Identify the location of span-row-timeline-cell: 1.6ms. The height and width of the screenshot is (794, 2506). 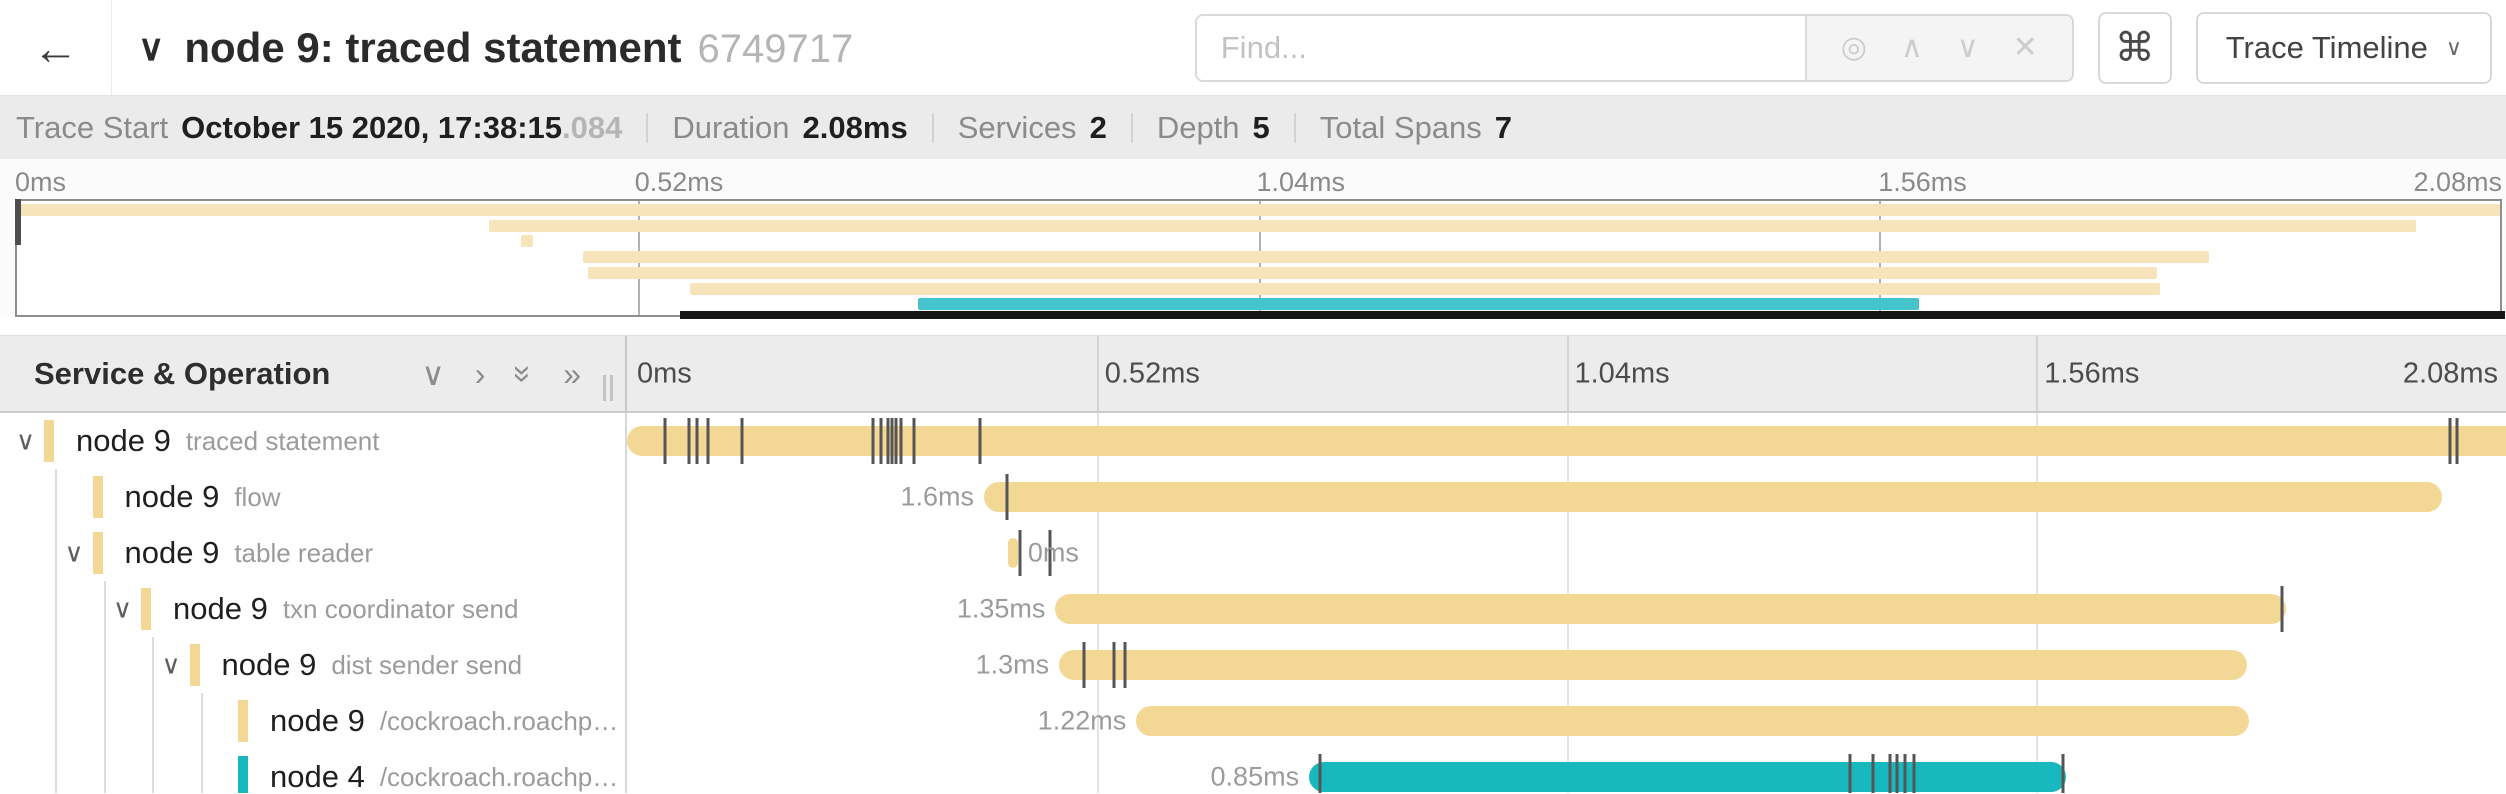
(1566, 497).